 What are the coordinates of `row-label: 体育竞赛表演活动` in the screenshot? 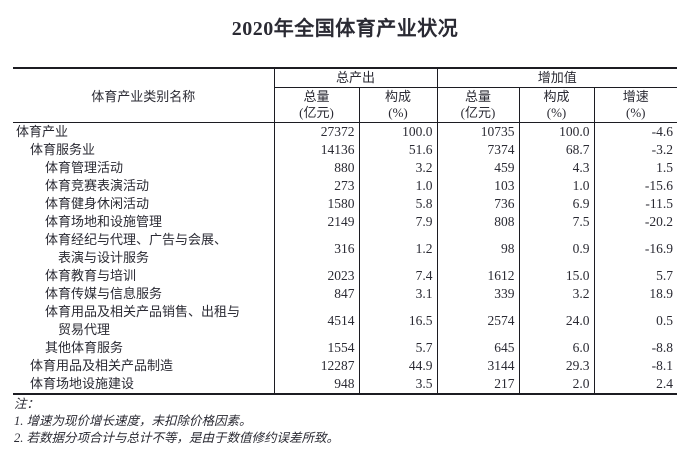 It's located at (97, 185).